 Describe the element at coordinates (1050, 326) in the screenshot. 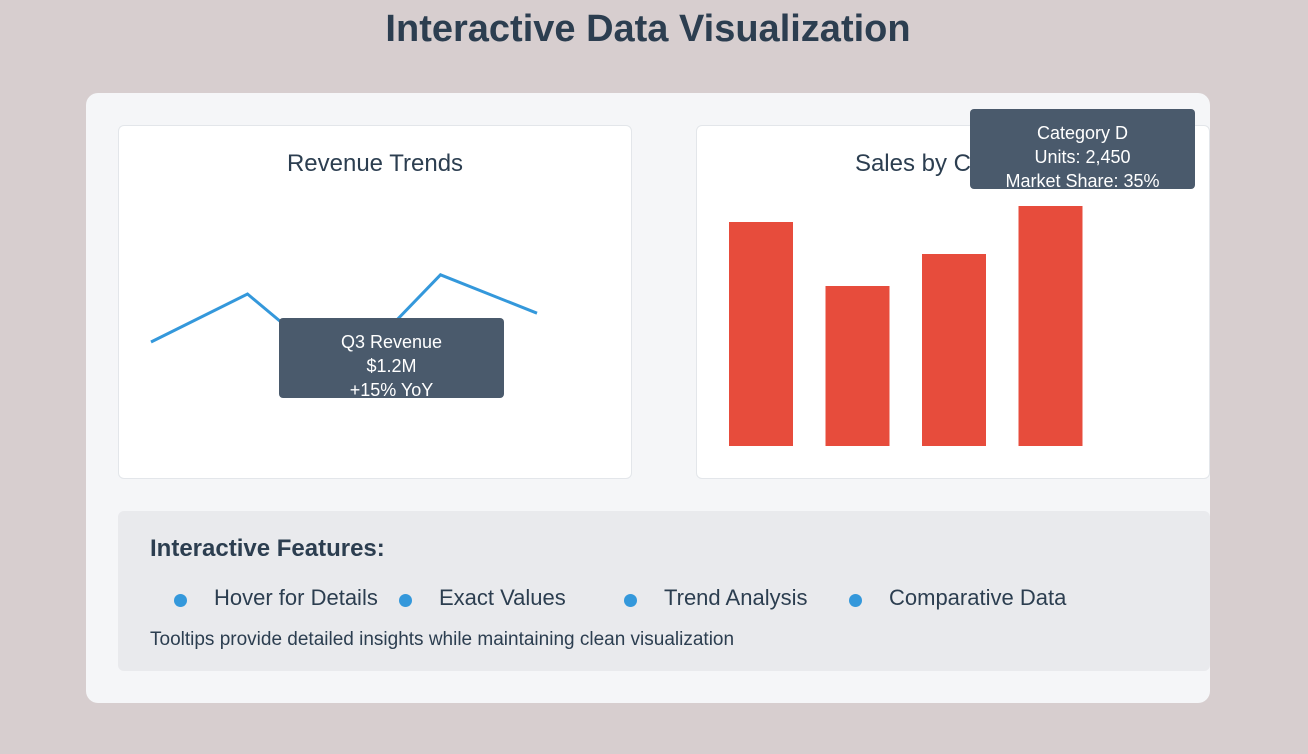

I see `sales-bar-d` at that location.